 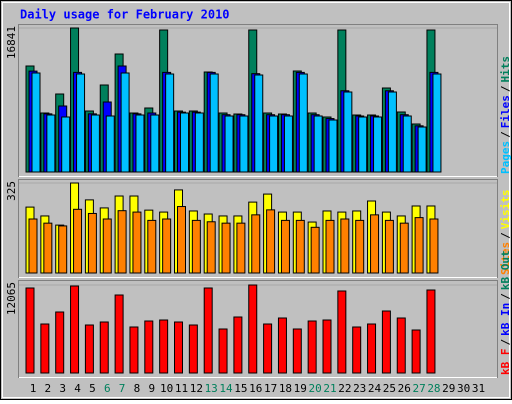 I want to click on x-tick-label: 24, so click(x=375, y=388).